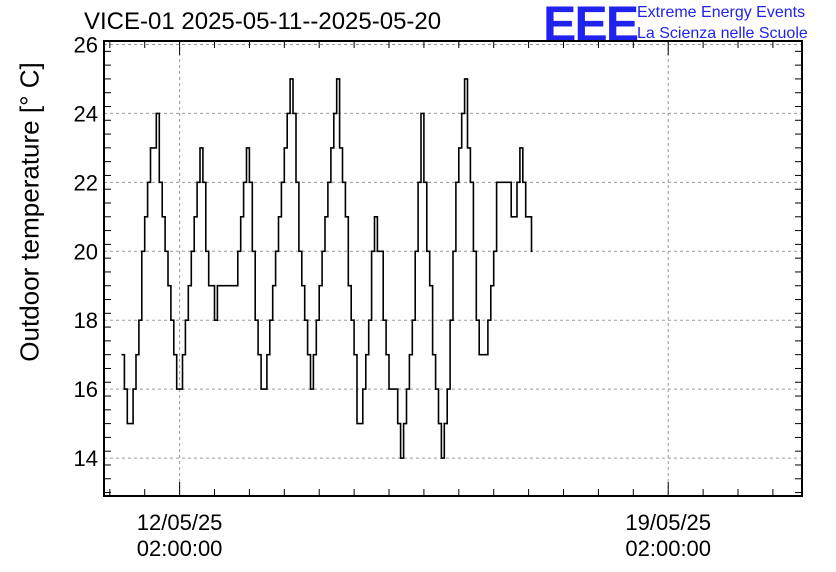  What do you see at coordinates (86, 113) in the screenshot?
I see `y-tick-label-24: 24` at bounding box center [86, 113].